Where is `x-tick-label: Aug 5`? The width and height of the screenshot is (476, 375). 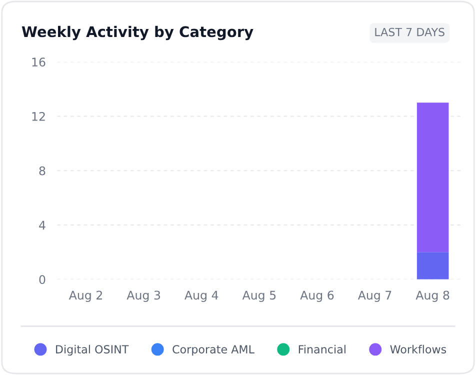 x-tick-label: Aug 5 is located at coordinates (259, 296).